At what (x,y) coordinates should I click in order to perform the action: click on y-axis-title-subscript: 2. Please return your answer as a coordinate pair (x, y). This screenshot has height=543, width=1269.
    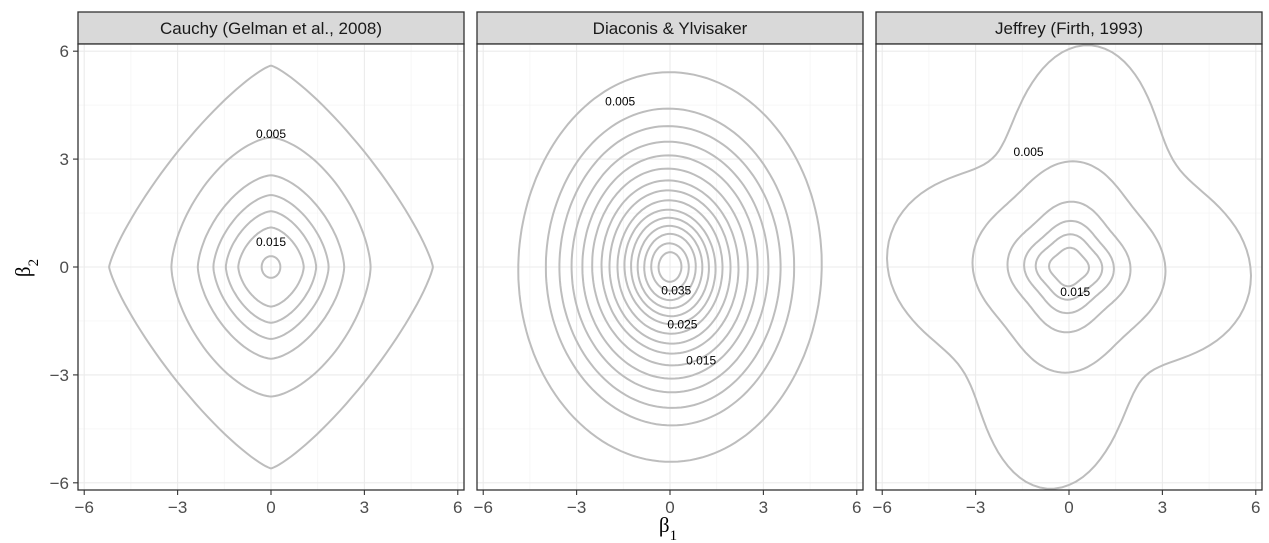
    Looking at the image, I should click on (34, 263).